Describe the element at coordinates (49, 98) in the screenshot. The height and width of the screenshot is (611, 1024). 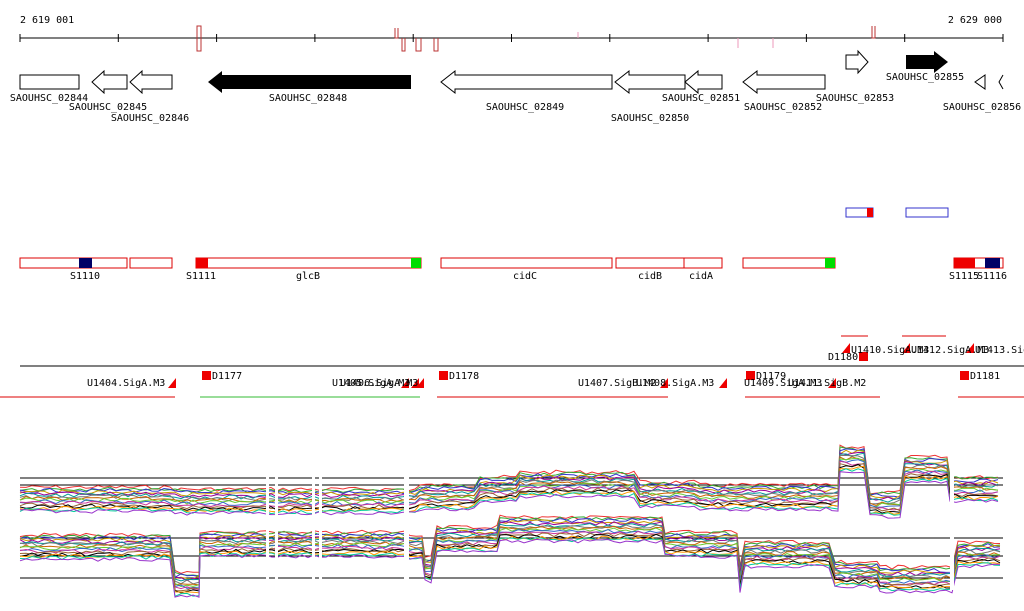
I see `gene-label: SAOUHSC_02844` at that location.